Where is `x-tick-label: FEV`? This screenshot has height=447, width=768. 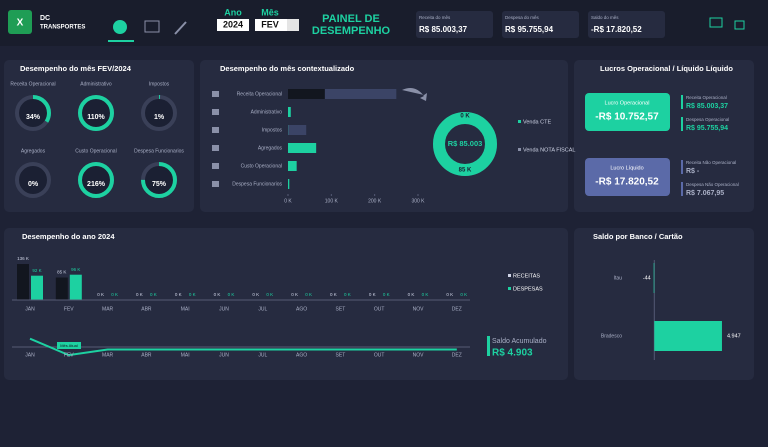
x-tick-label: FEV is located at coordinates (69, 309).